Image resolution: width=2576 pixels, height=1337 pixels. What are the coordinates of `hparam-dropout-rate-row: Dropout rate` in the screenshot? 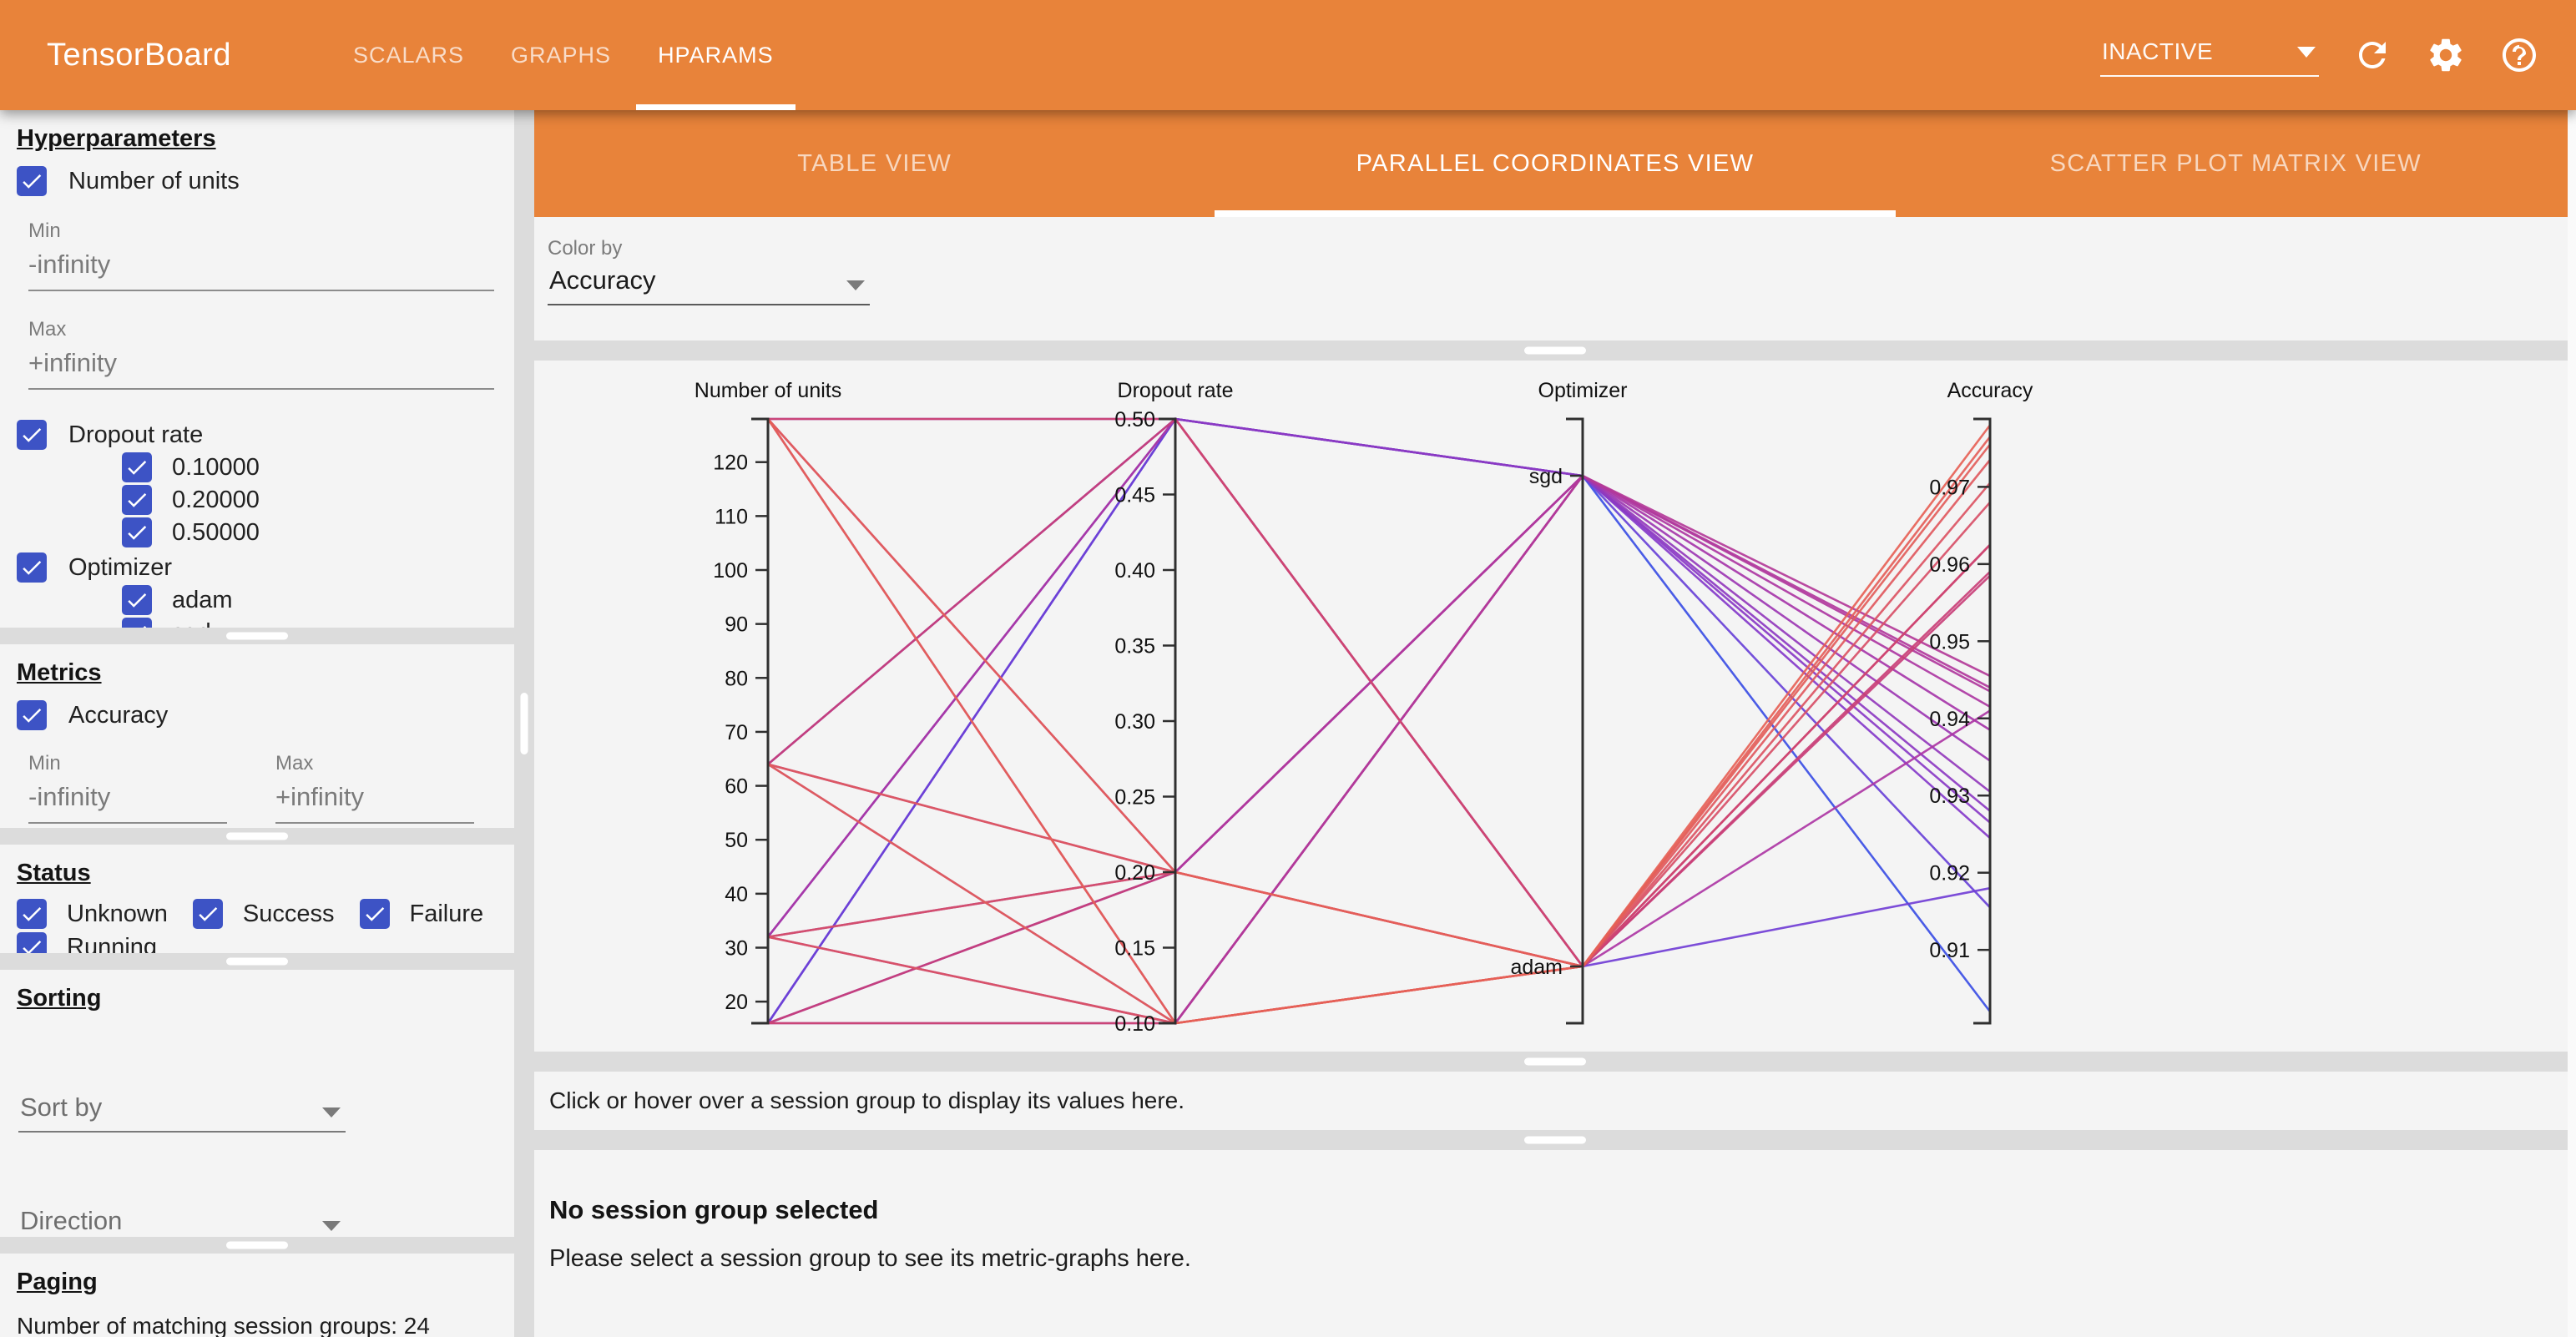 It's located at (259, 435).